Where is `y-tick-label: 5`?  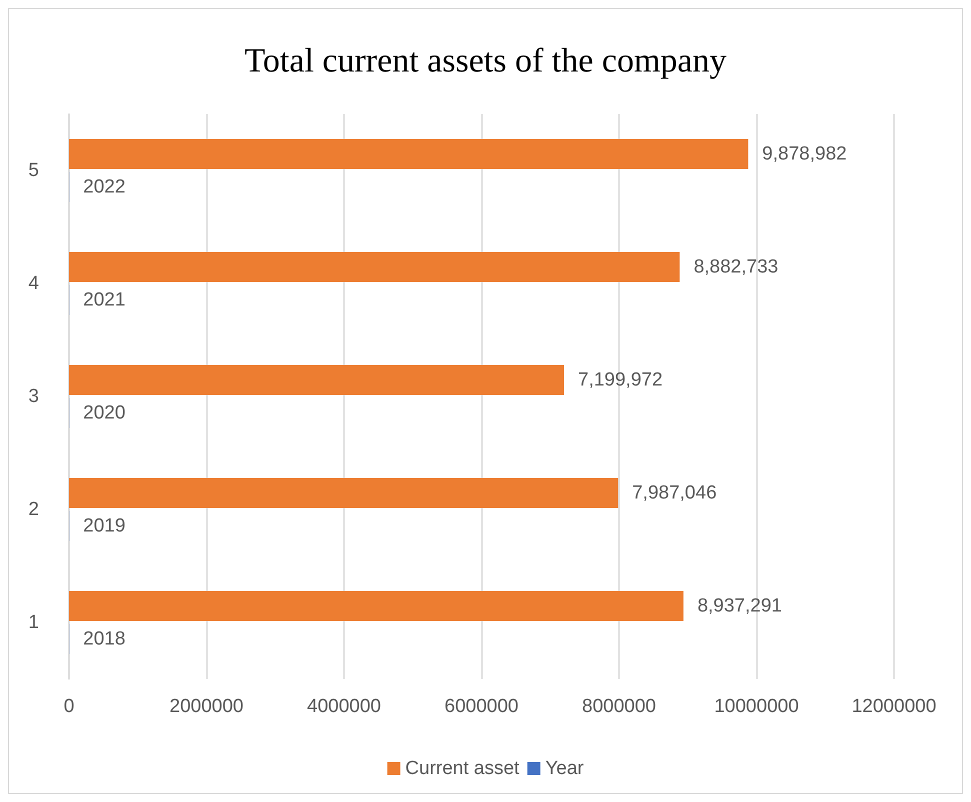 y-tick-label: 5 is located at coordinates (33, 170).